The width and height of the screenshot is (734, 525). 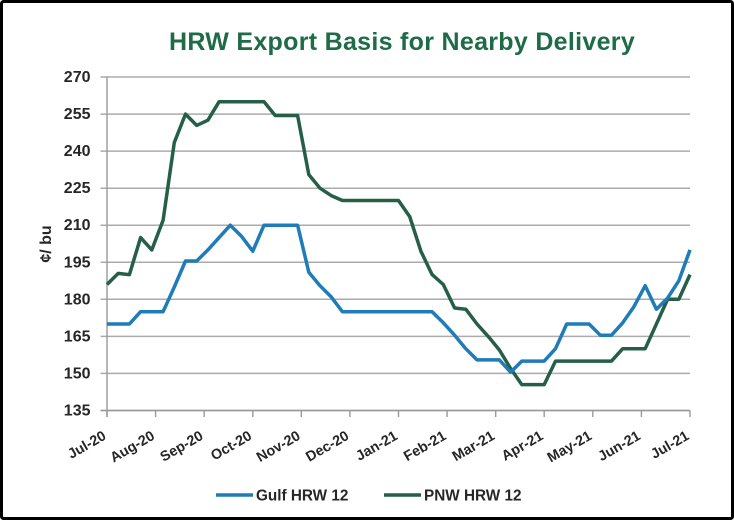 I want to click on svg-text: 135, so click(x=77, y=411).